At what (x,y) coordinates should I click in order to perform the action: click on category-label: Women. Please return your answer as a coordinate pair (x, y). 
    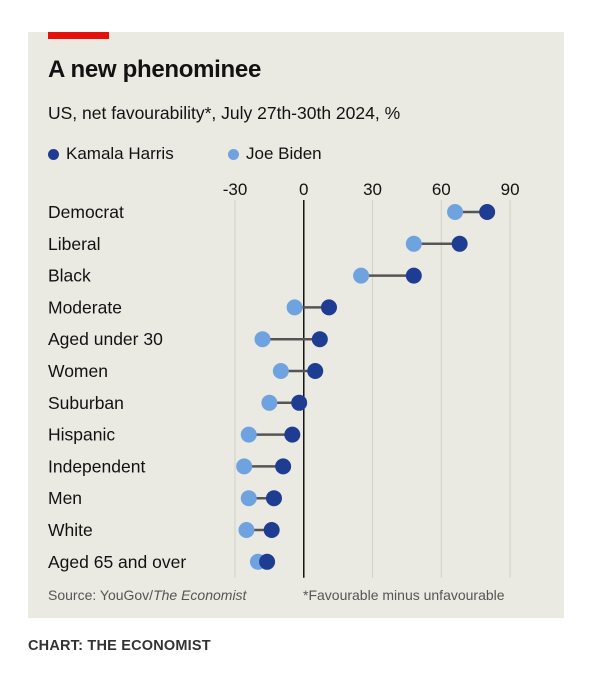
    Looking at the image, I should click on (78, 371).